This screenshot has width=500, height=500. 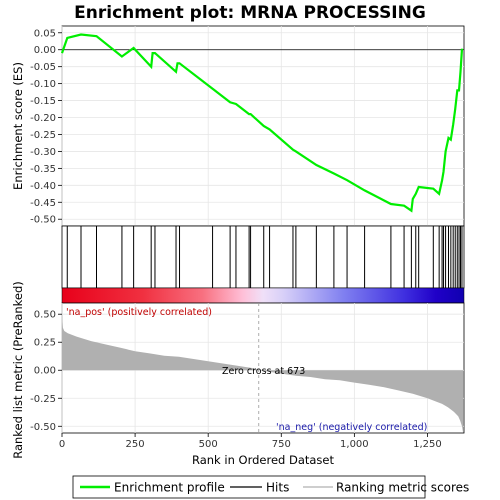 What do you see at coordinates (43, 203) in the screenshot?
I see `es-y-tick-label: -0.45` at bounding box center [43, 203].